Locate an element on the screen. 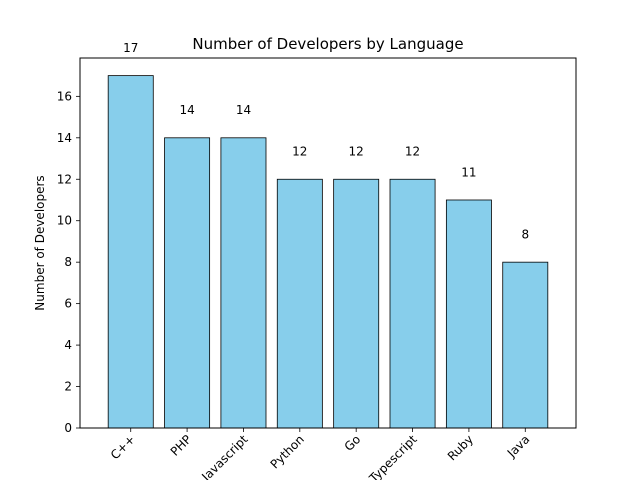 Image resolution: width=640 pixels, height=480 pixels. bar-python is located at coordinates (299, 303).